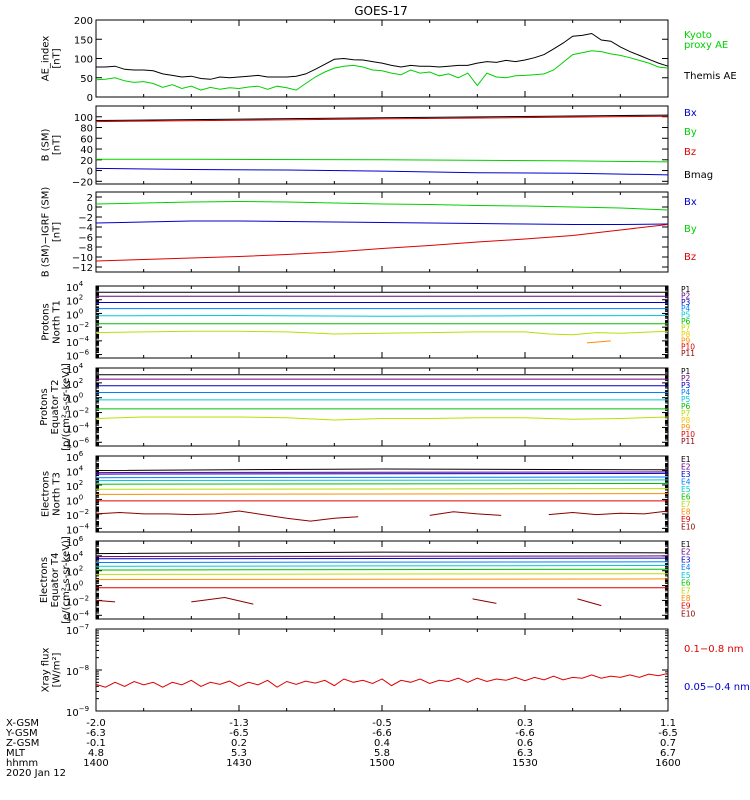  I want to click on x-row-value: 1600, so click(667, 763).